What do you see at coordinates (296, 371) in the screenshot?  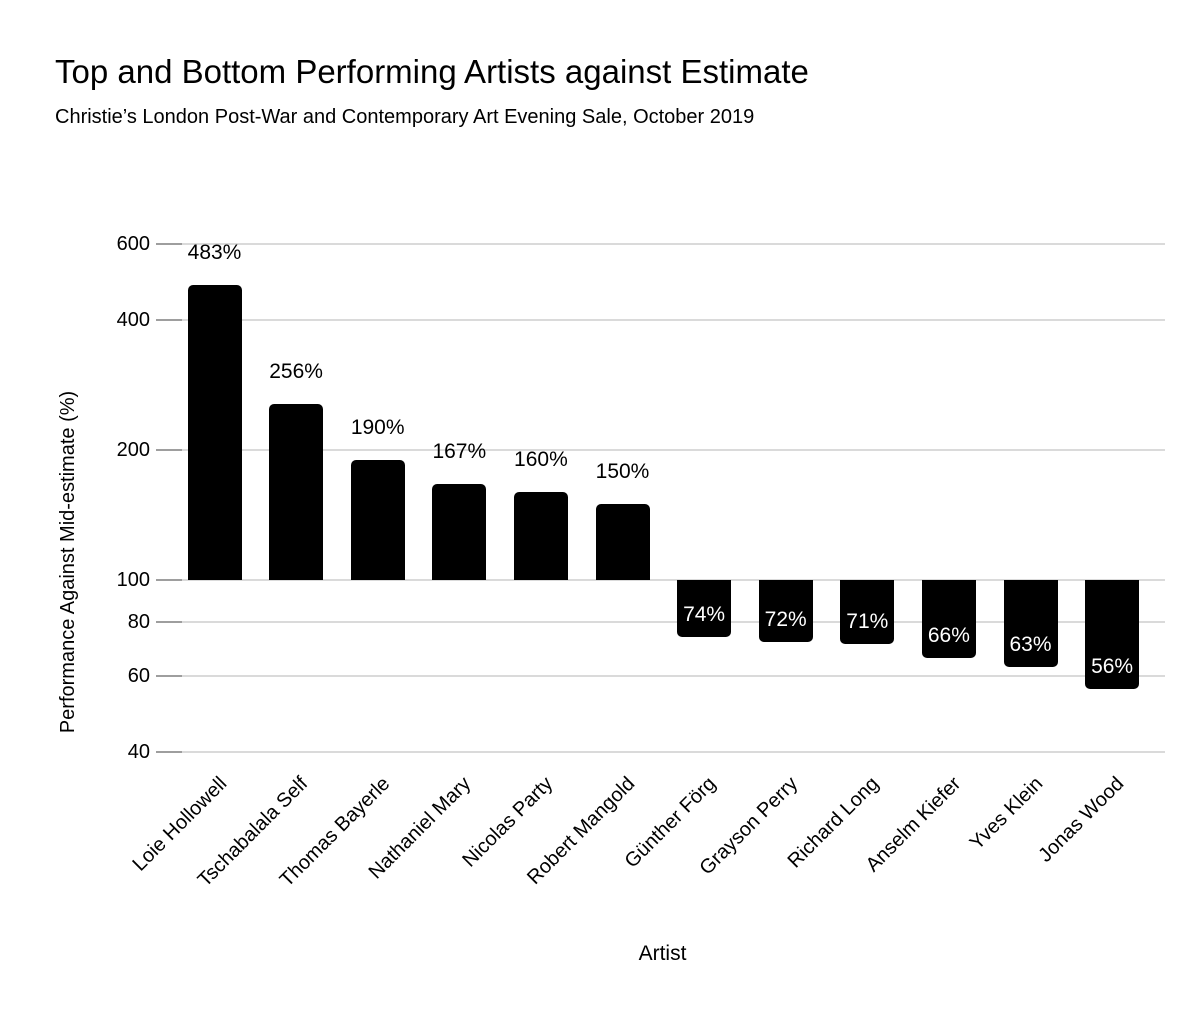 I see `bar-value-label: 256%` at bounding box center [296, 371].